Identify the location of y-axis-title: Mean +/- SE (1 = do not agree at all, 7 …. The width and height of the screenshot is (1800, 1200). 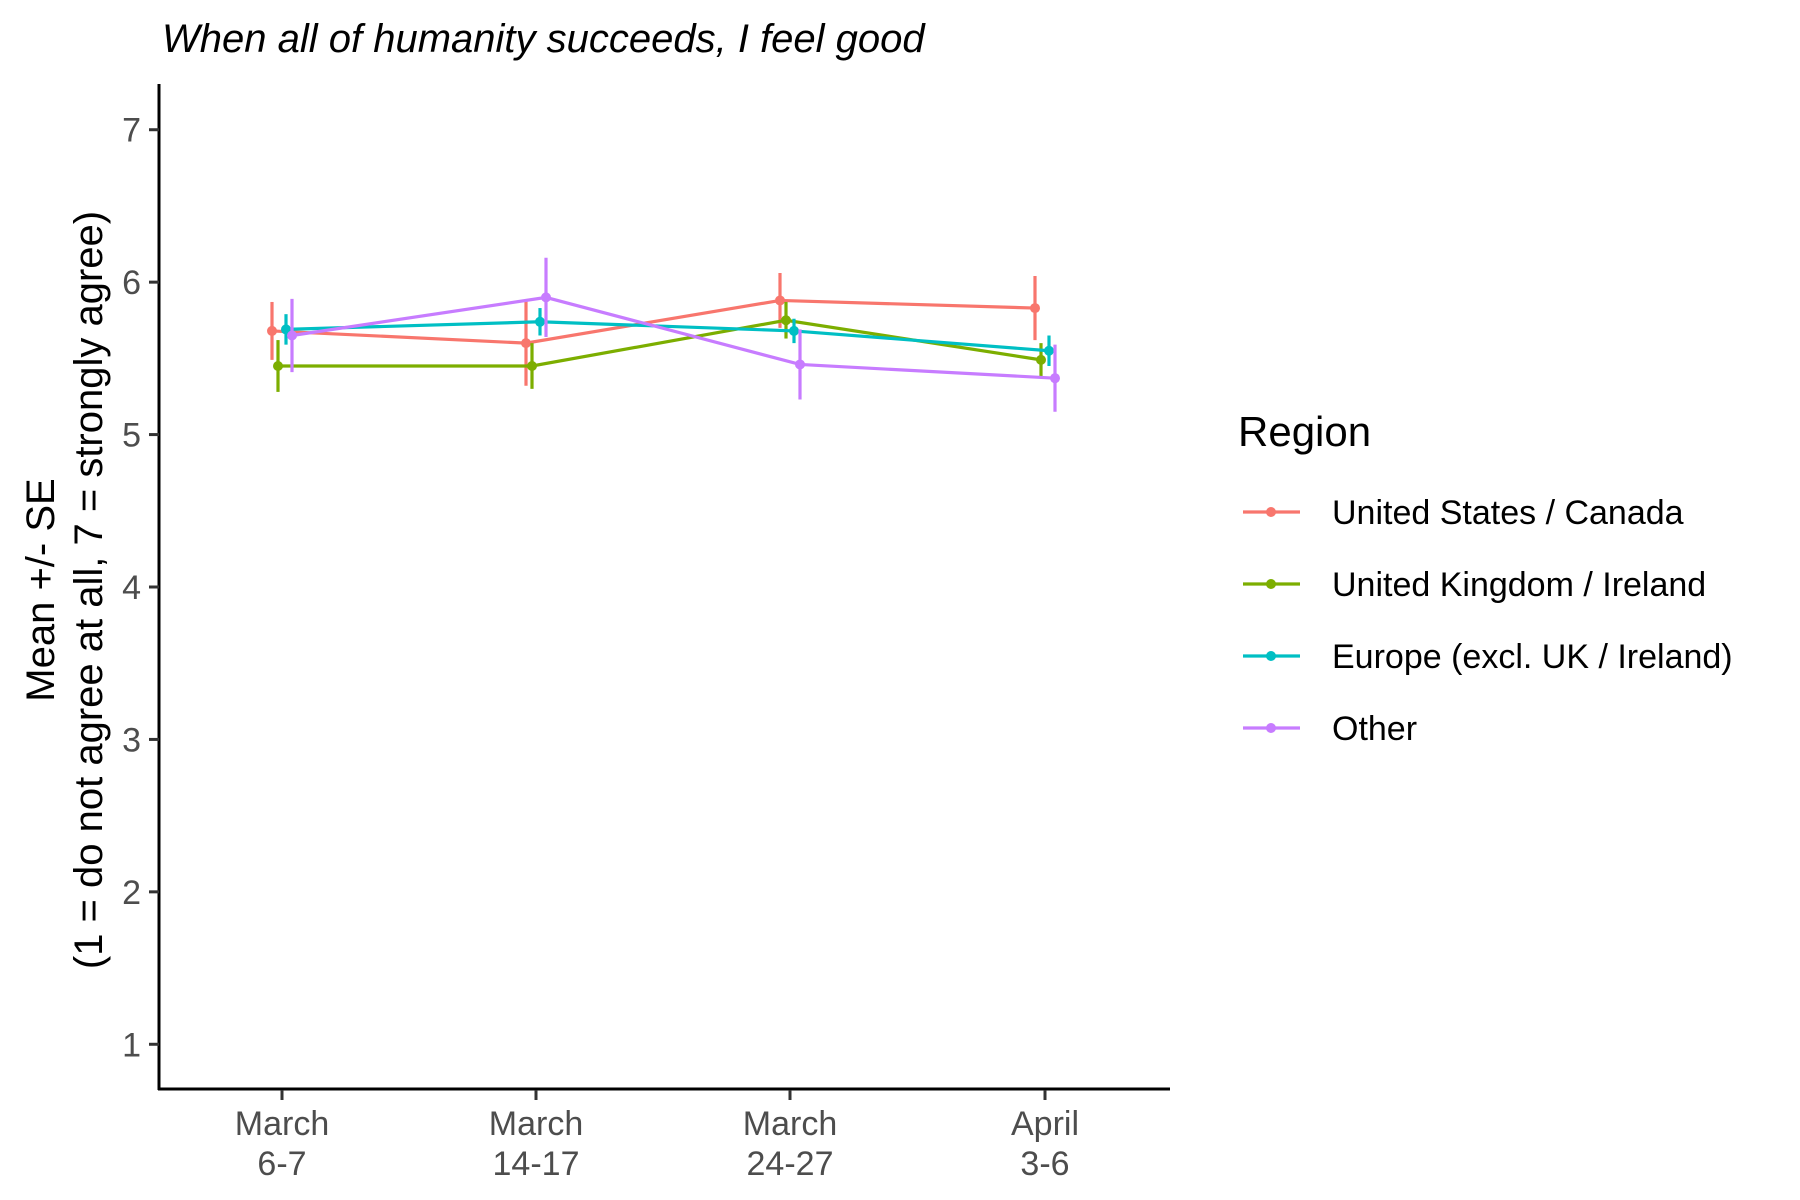
(65, 590).